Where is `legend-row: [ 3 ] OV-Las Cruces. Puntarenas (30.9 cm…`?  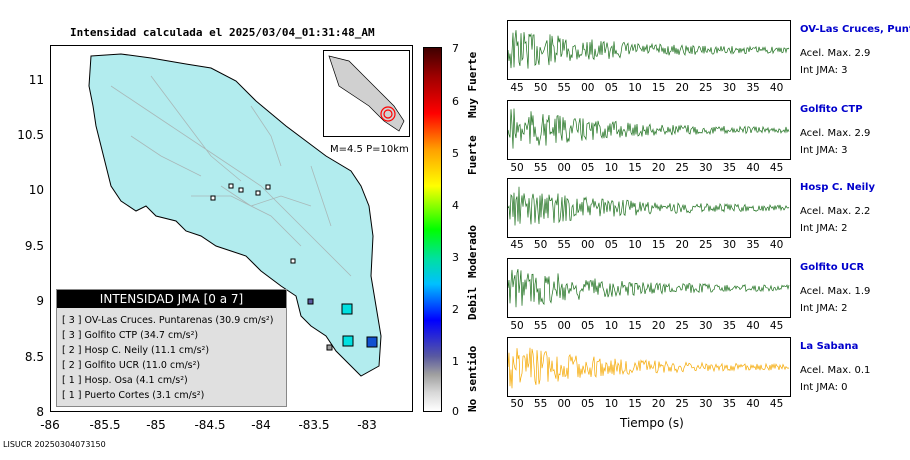 legend-row: [ 3 ] OV-Las Cruces. Puntarenas (30.9 cm… is located at coordinates (168, 320).